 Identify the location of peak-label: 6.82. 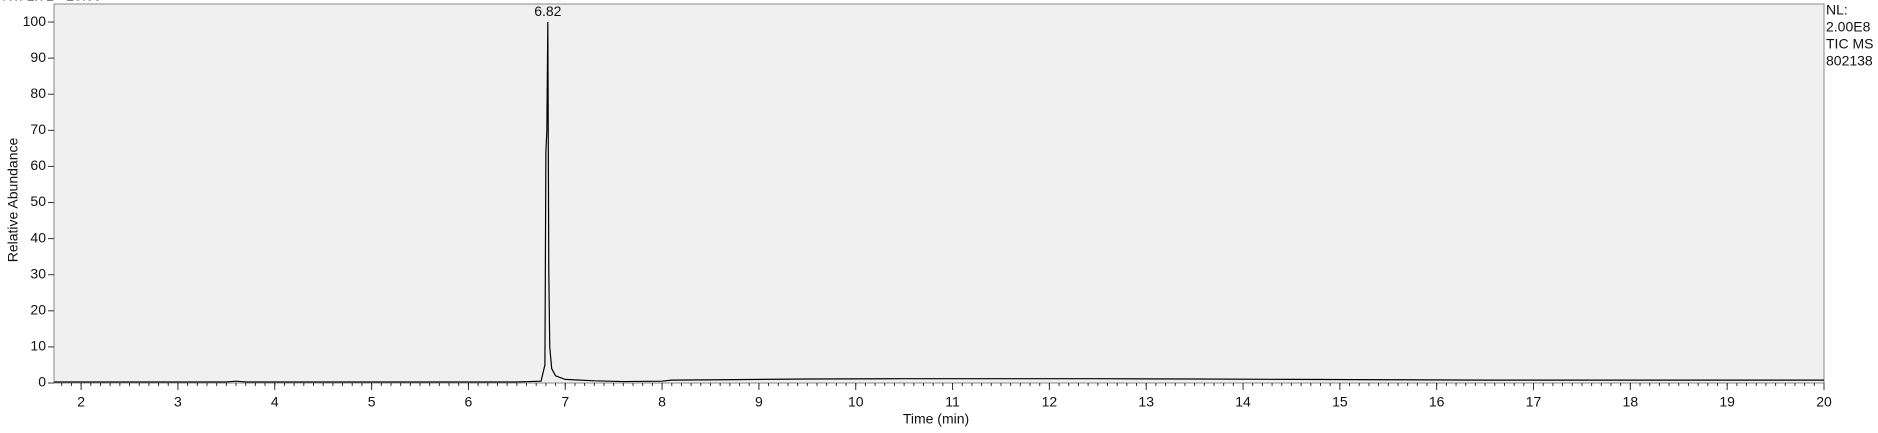
(547, 11).